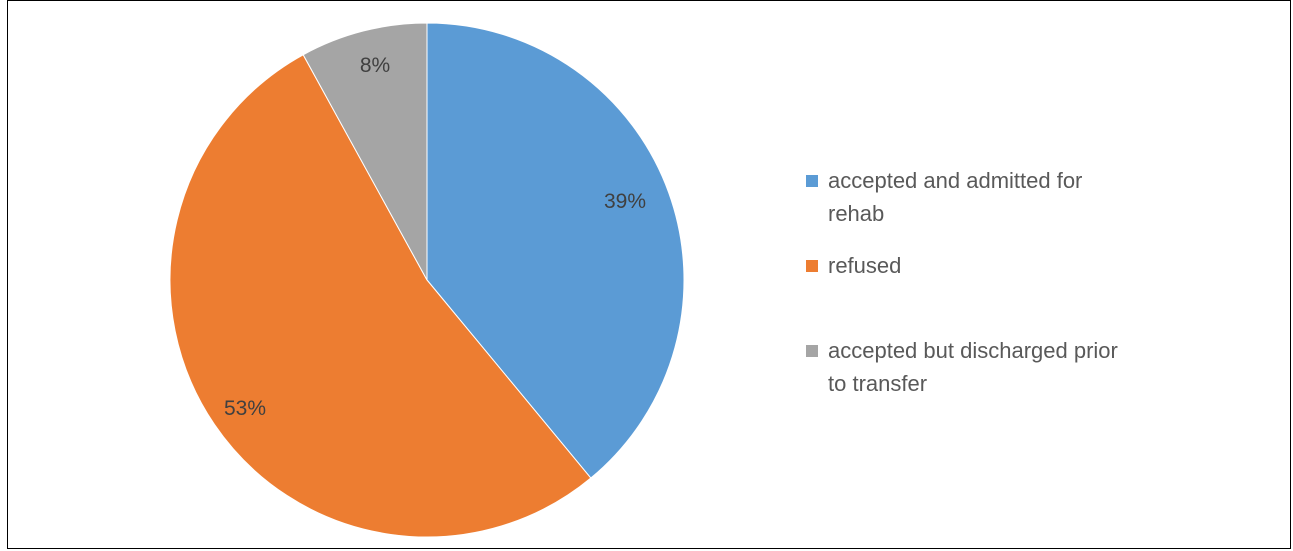 The image size is (1293, 551). Describe the element at coordinates (967, 265) in the screenshot. I see `legend-item-refused: refused` at that location.